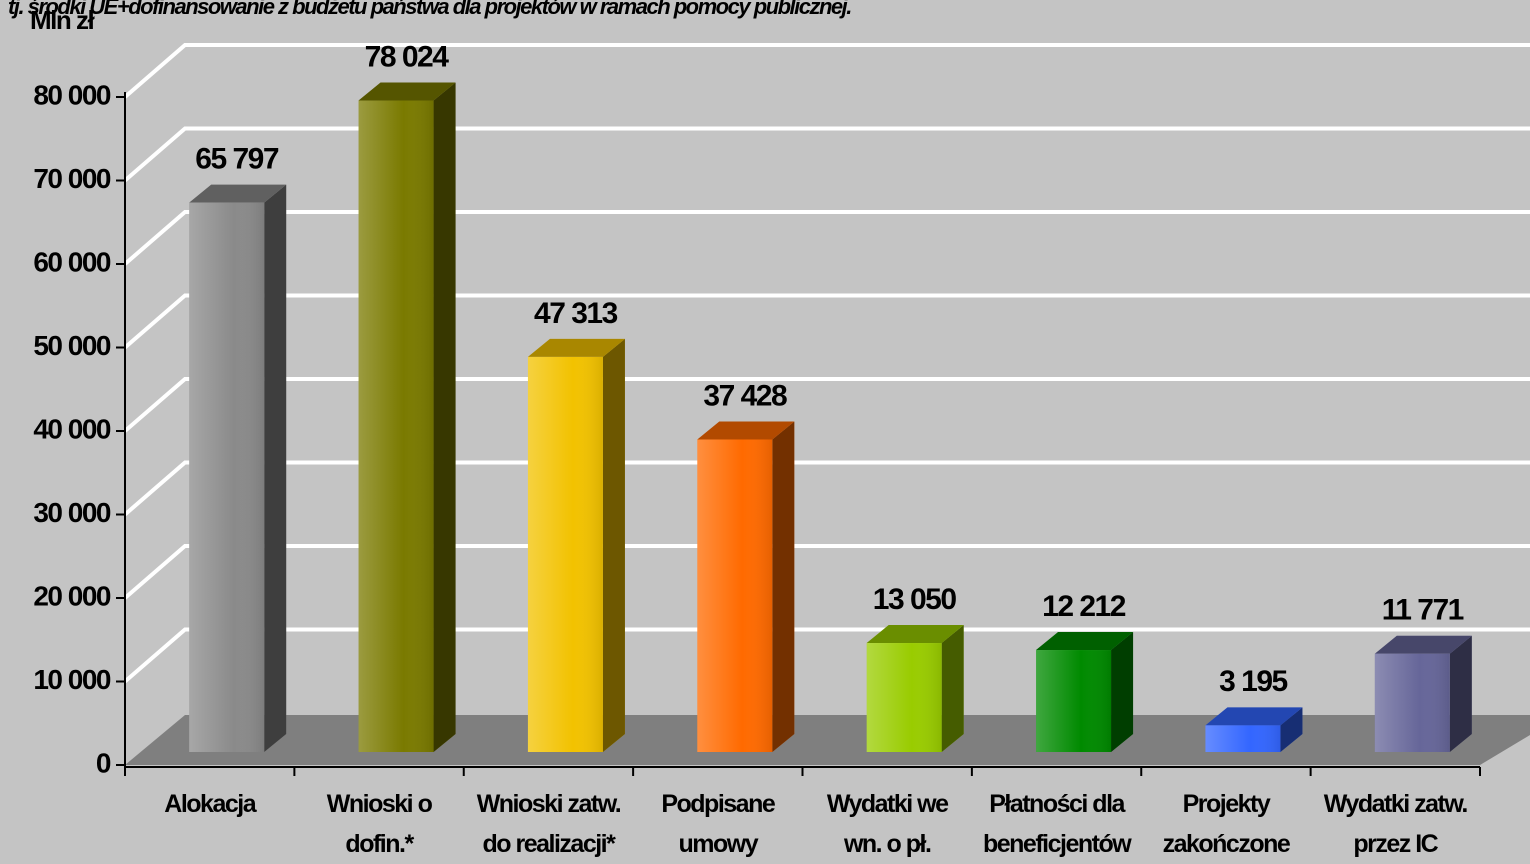 The width and height of the screenshot is (1530, 864). What do you see at coordinates (72, 261) in the screenshot?
I see `y-tick-label: 60 000` at bounding box center [72, 261].